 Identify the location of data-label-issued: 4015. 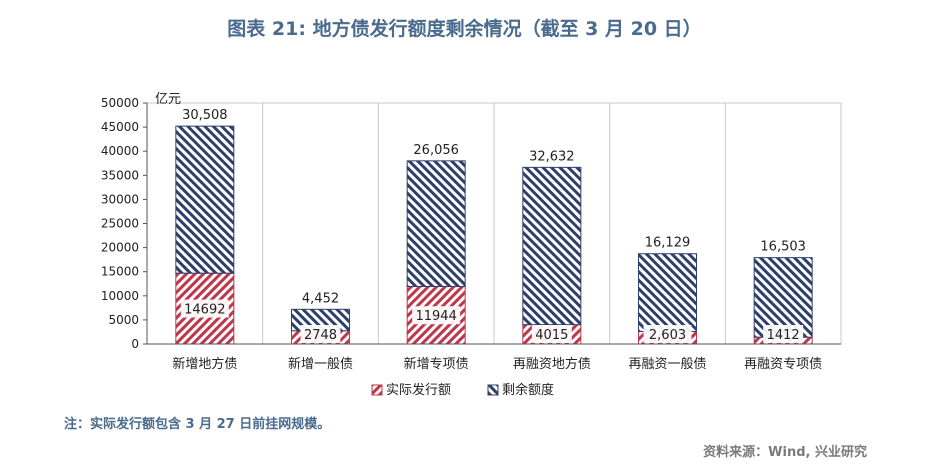
(551, 335).